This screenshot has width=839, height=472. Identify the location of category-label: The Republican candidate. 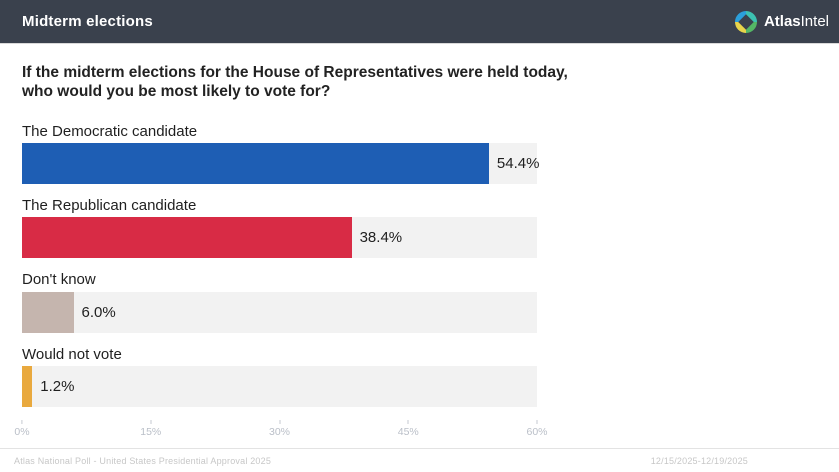
(109, 206).